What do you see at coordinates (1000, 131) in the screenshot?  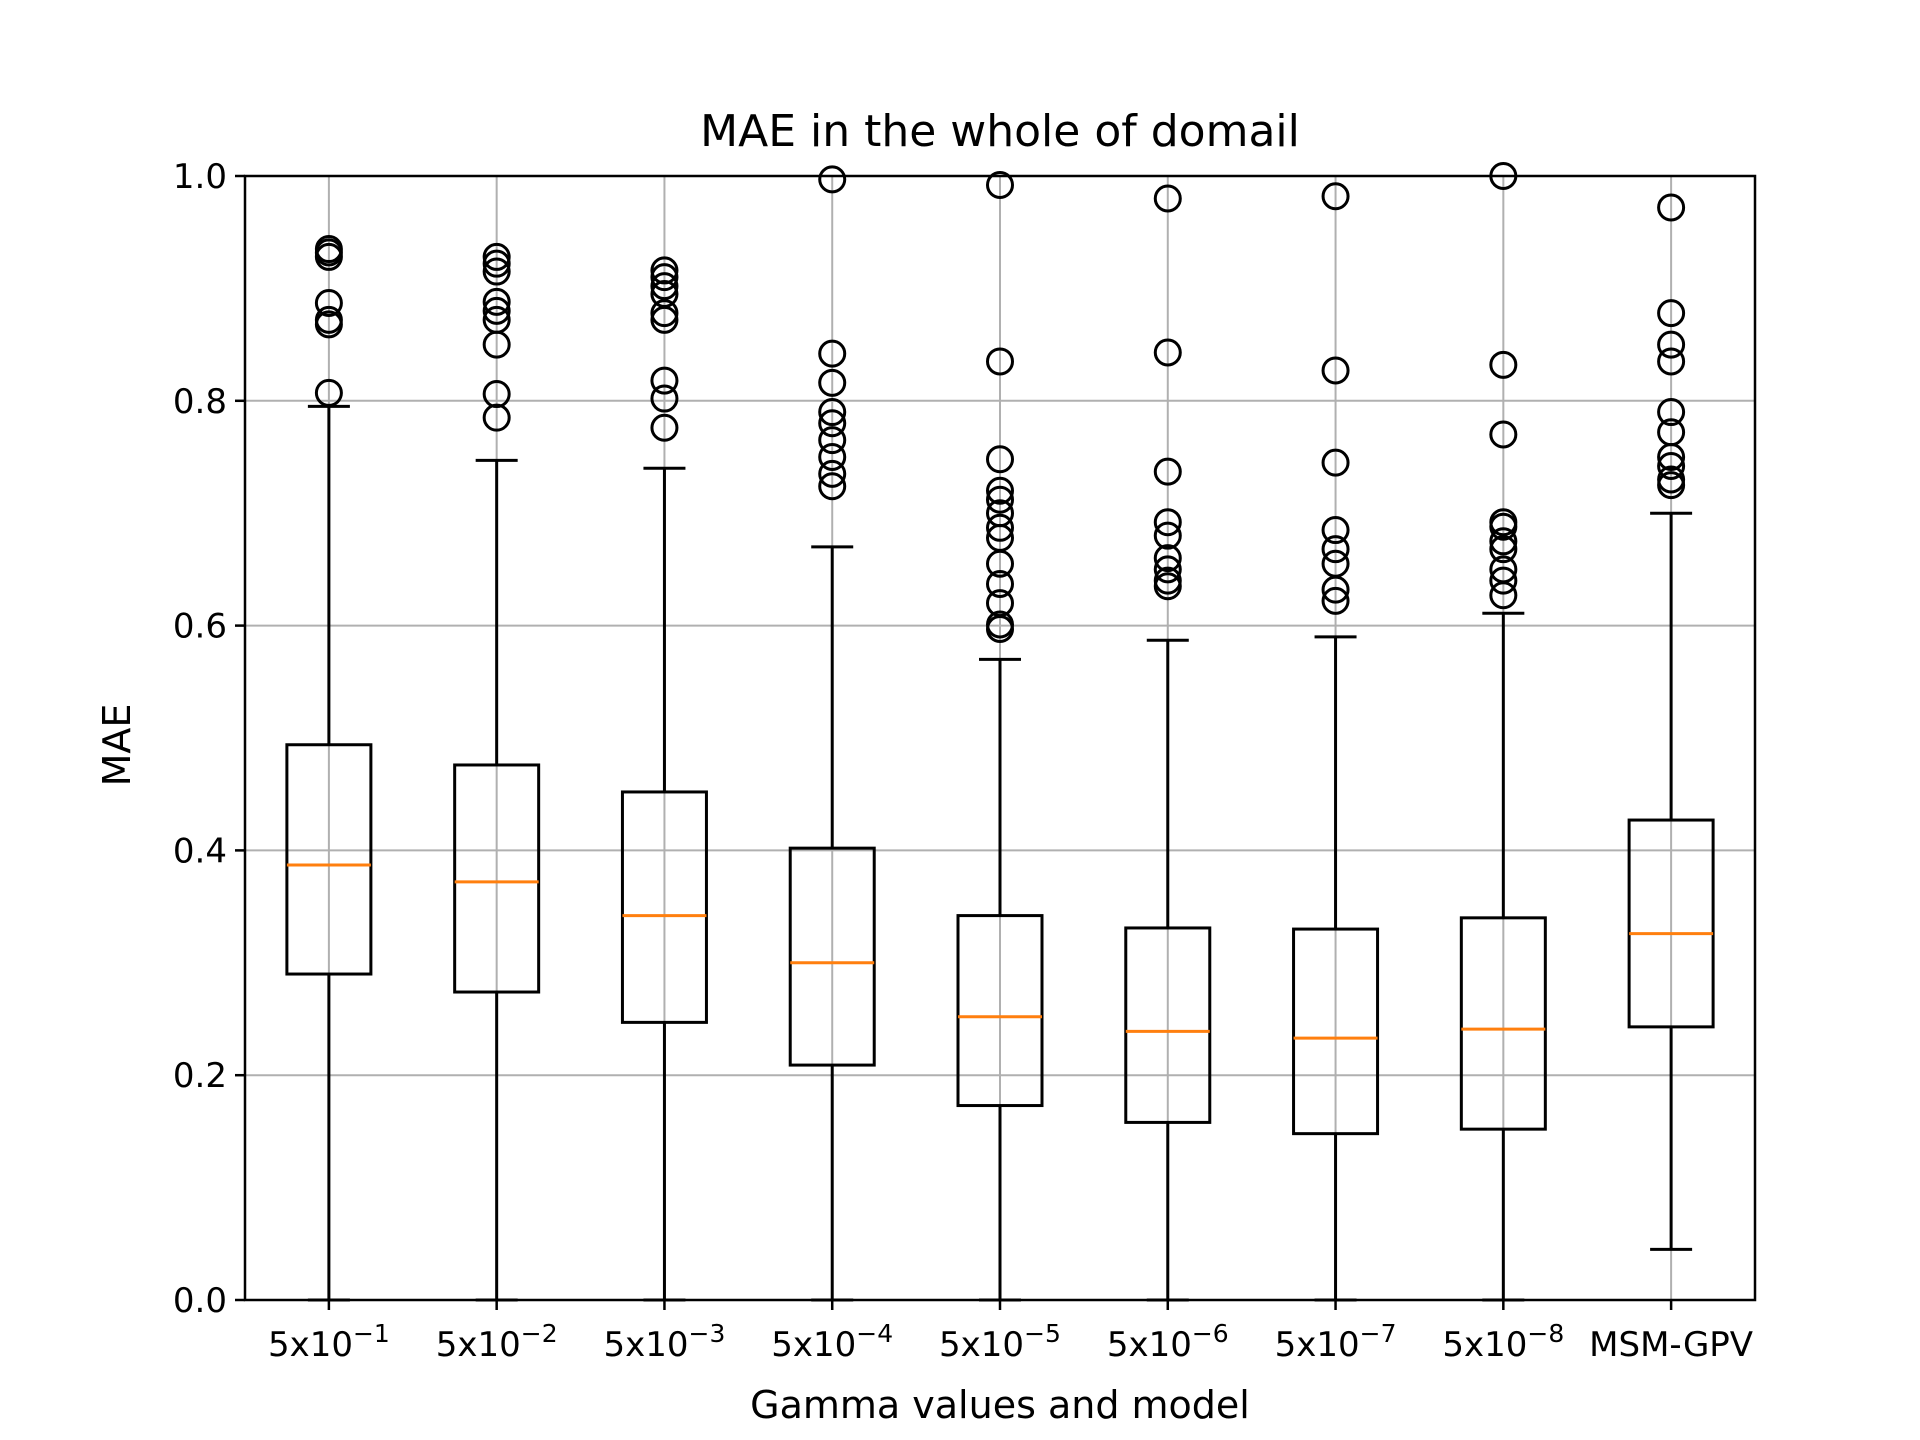 I see `chart-title: MAE in the whole of domail` at bounding box center [1000, 131].